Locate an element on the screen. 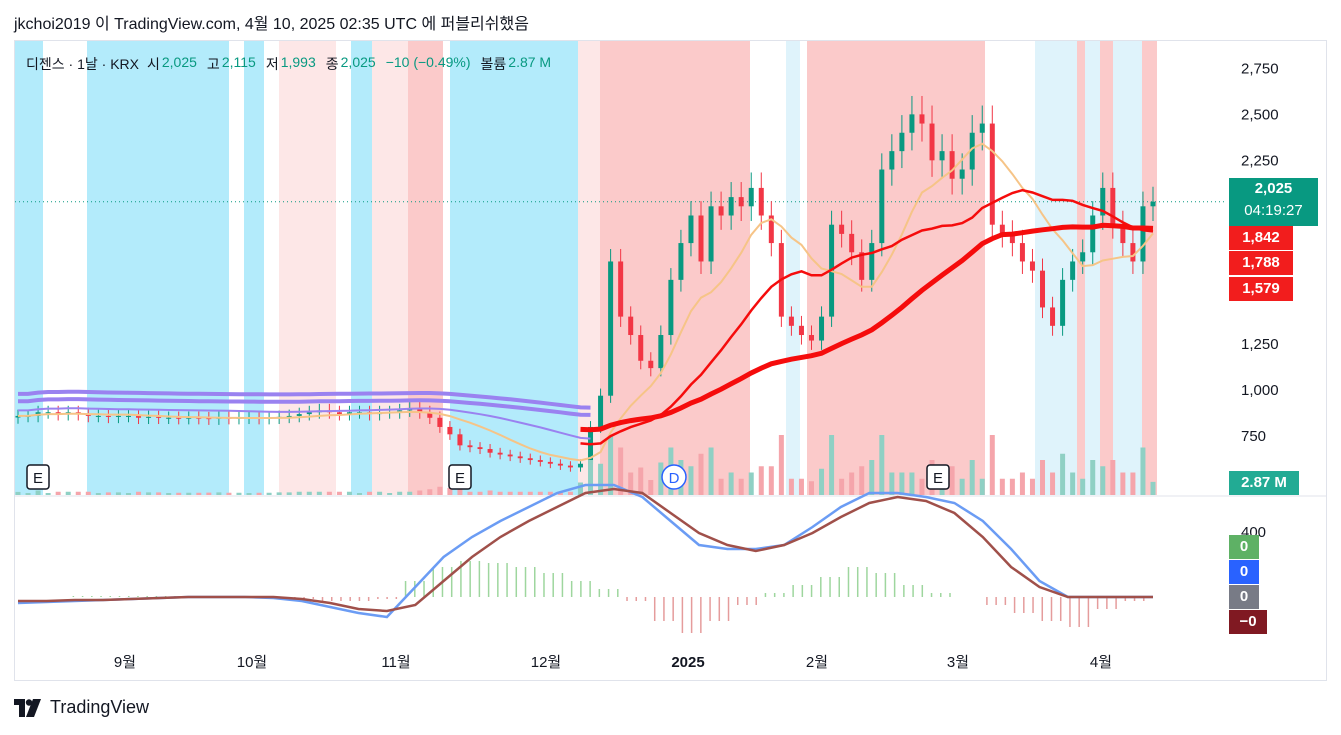  volume-tag: 2.87 M is located at coordinates (1264, 483).